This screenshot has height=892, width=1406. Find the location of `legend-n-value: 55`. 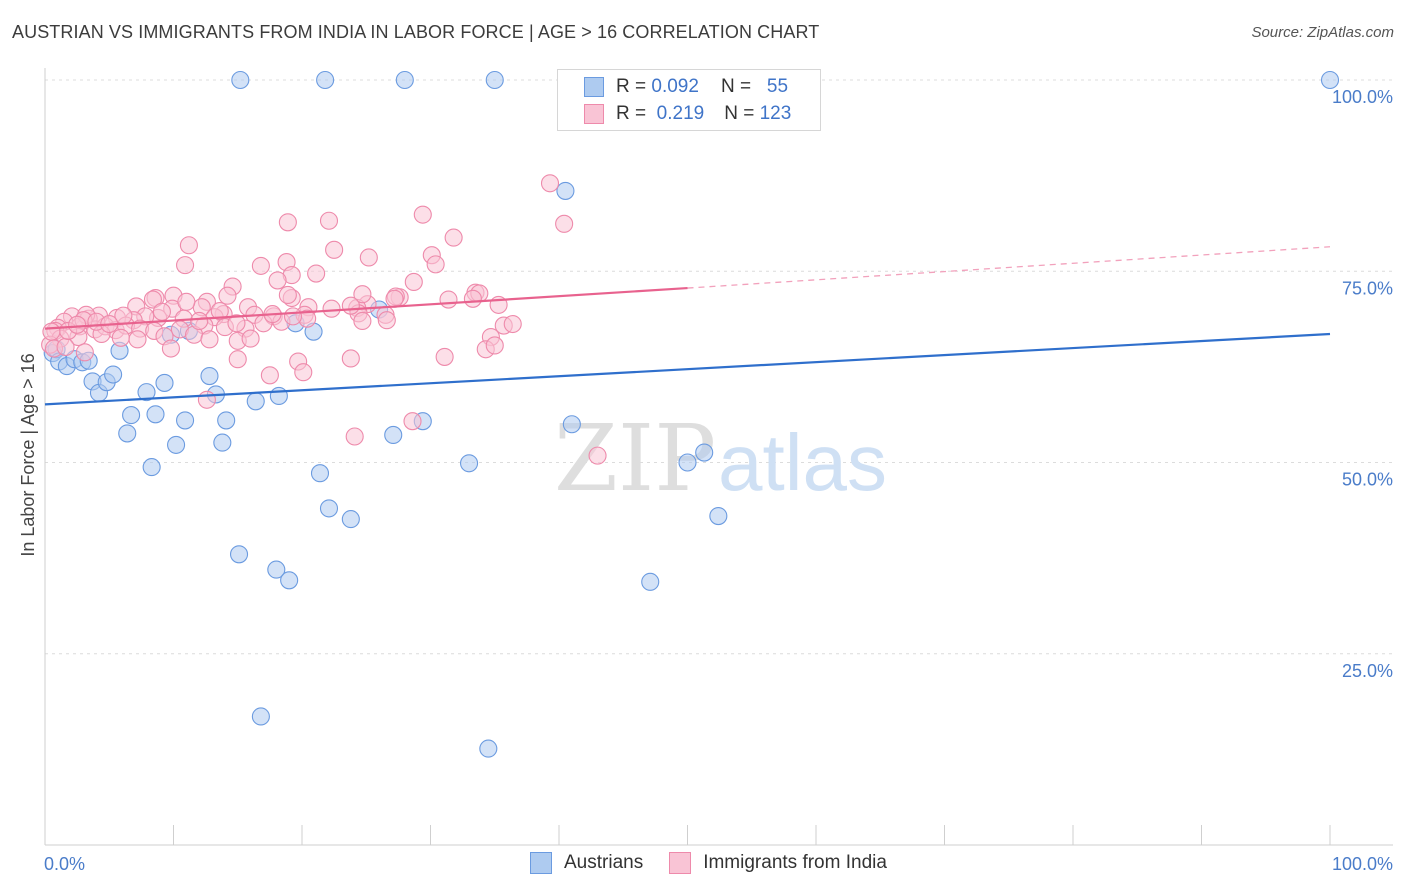

legend-n-value: 55 is located at coordinates (777, 86).